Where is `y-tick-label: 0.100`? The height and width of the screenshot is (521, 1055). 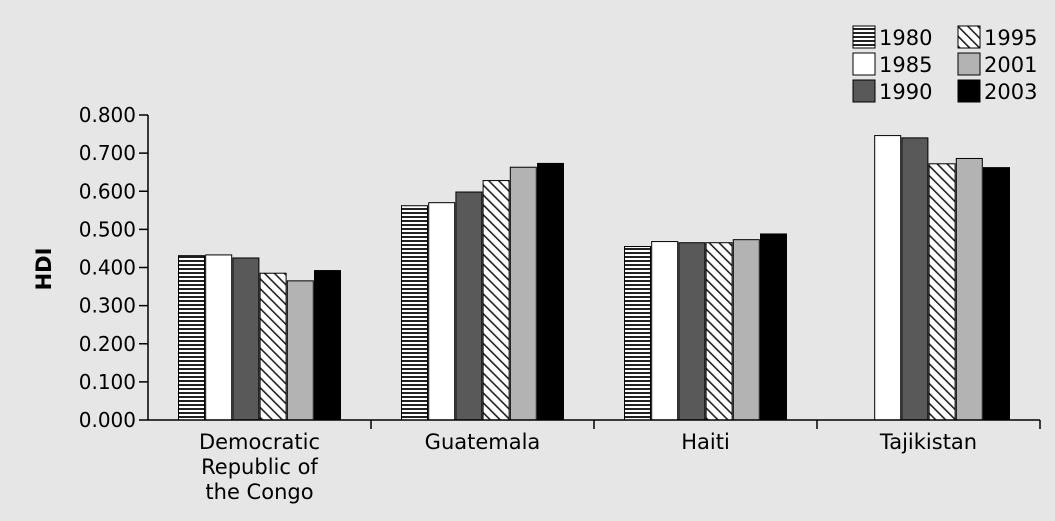 y-tick-label: 0.100 is located at coordinates (107, 382).